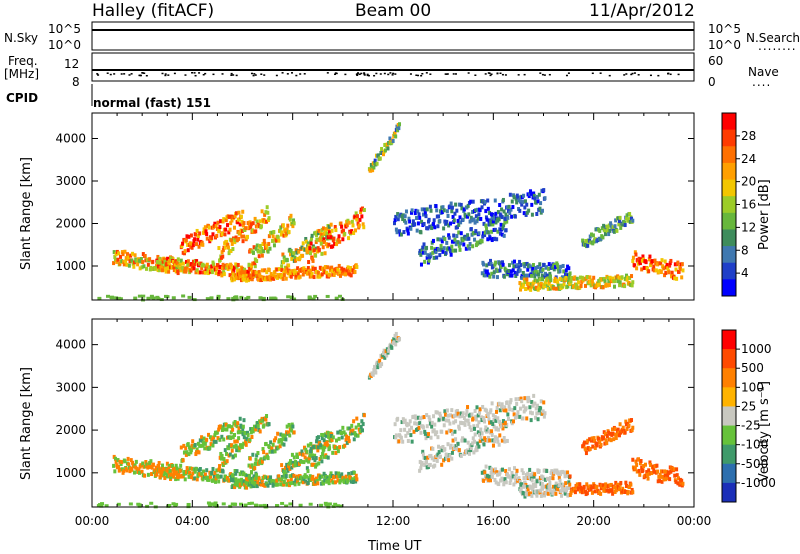 This screenshot has height=554, width=800. I want to click on x-axis-label: Time UT, so click(395, 546).